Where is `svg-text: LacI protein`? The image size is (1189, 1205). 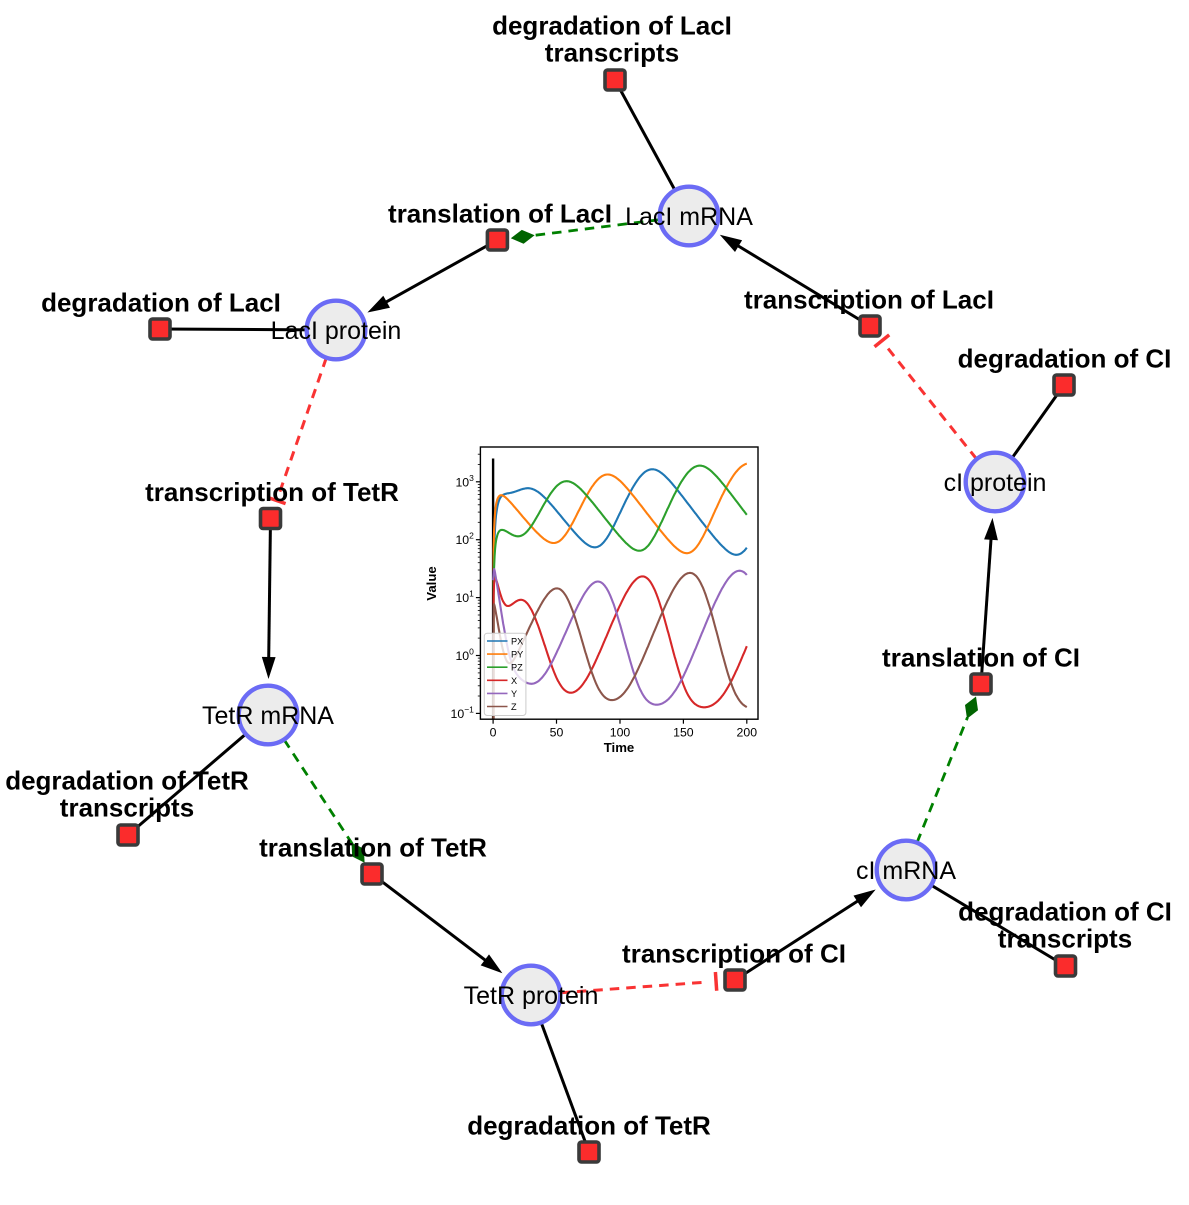 svg-text: LacI protein is located at coordinates (336, 331).